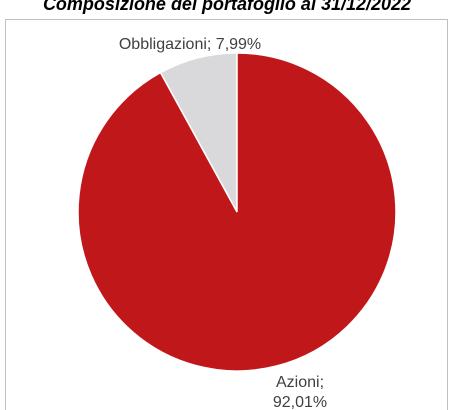  Describe the element at coordinates (190, 44) in the screenshot. I see `slice-label-obbligazioni: Obbligazioni; 7,99%` at that location.